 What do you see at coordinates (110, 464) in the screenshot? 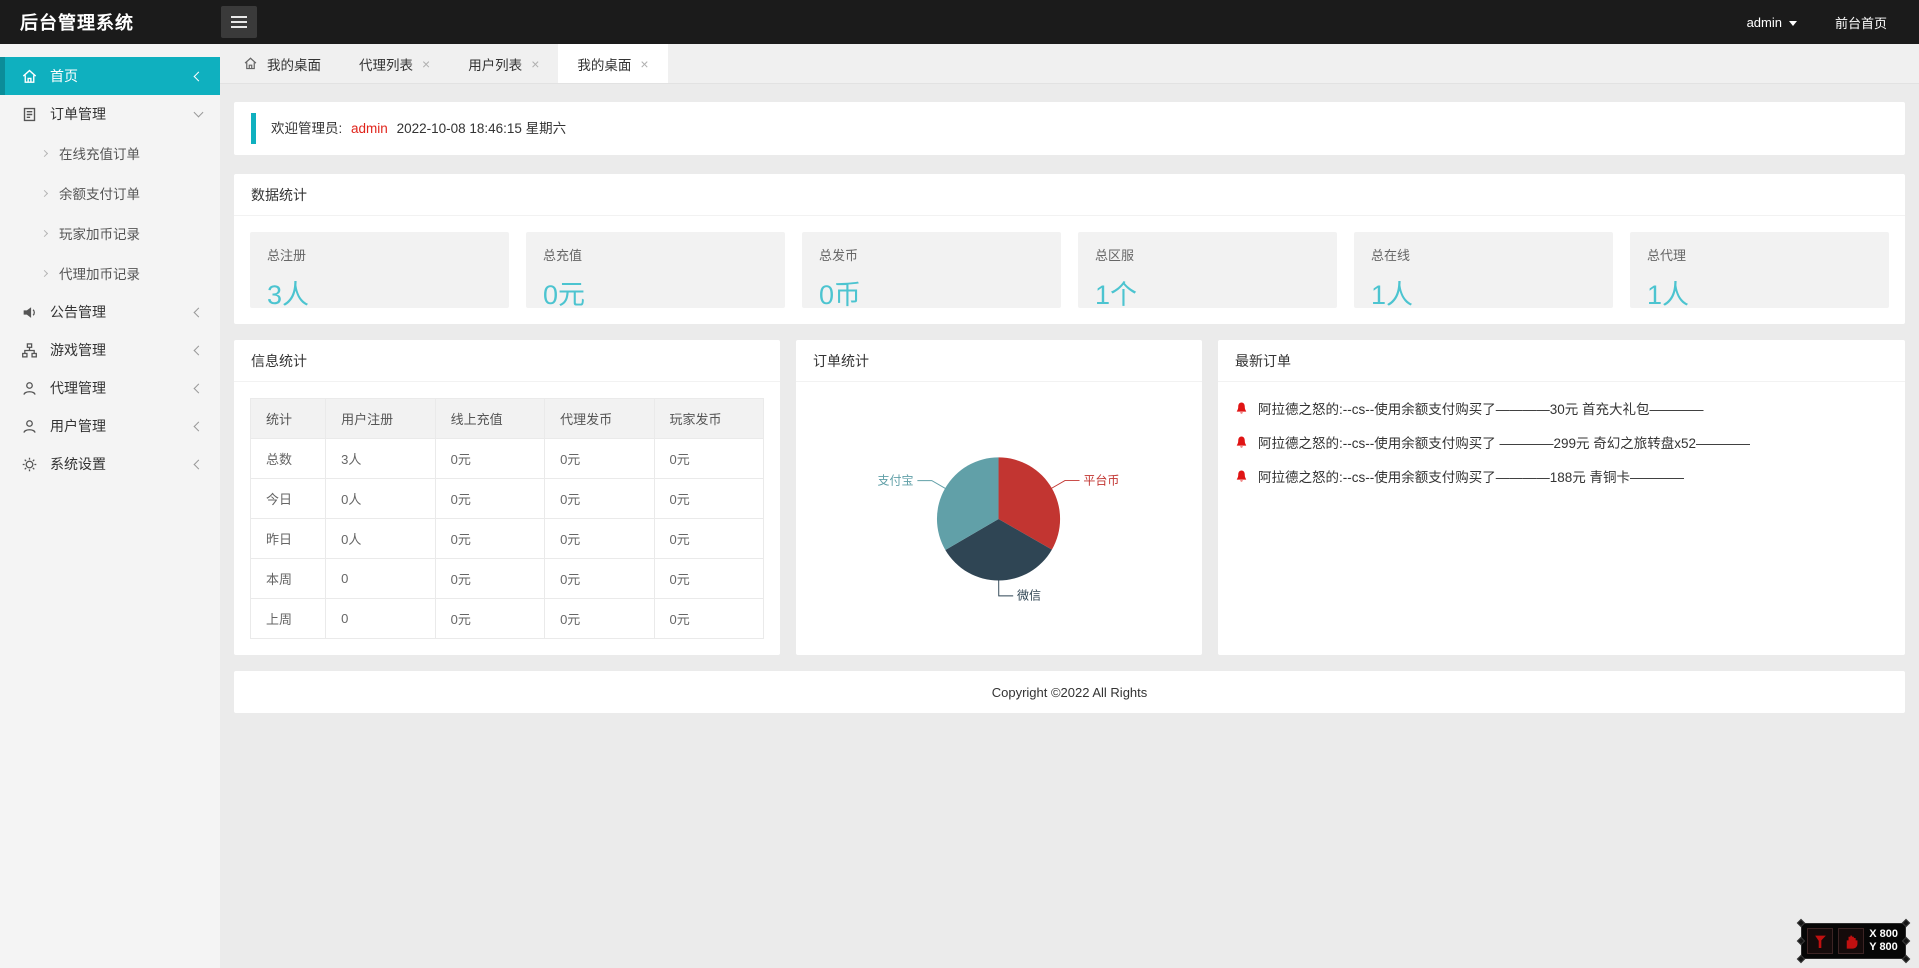
I see `sidebar-item-6: 系统设置` at bounding box center [110, 464].